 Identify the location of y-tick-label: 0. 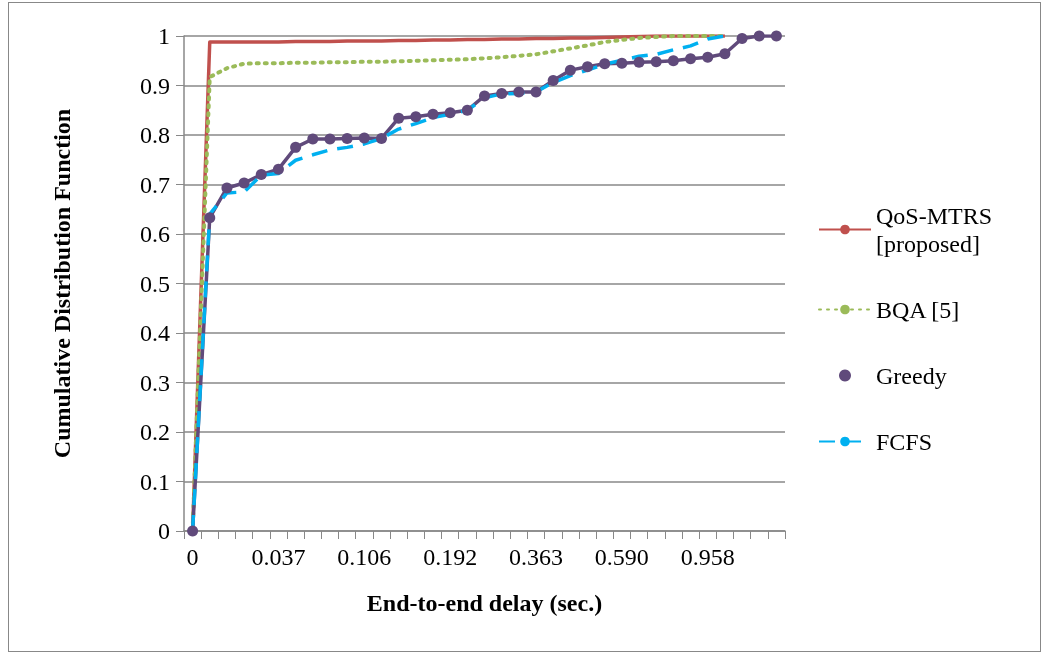
(164, 531).